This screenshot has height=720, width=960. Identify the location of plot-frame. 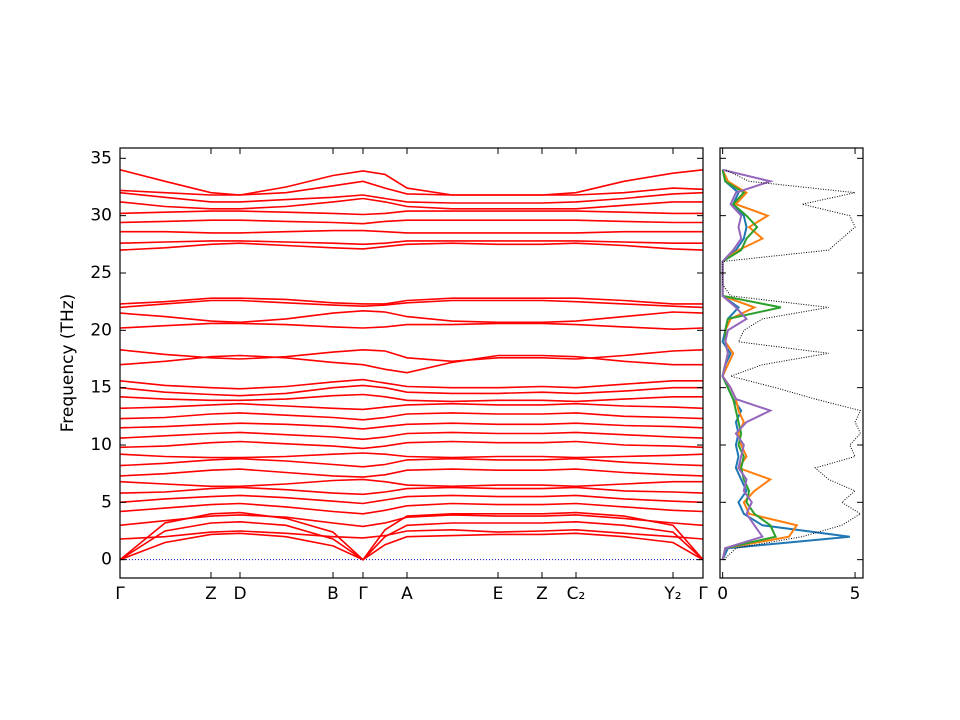
(791, 363).